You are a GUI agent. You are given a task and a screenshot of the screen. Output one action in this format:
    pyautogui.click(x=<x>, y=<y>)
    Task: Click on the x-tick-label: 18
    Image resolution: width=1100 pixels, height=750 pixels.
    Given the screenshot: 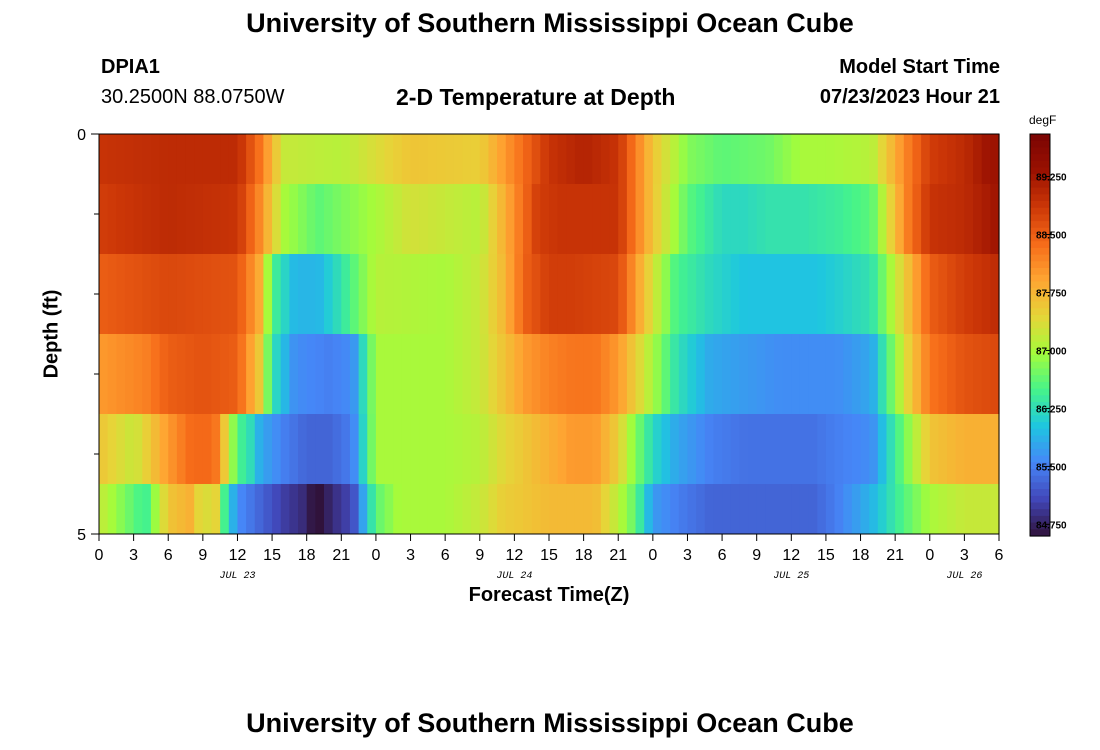 What is the action you would take?
    pyautogui.click(x=307, y=555)
    